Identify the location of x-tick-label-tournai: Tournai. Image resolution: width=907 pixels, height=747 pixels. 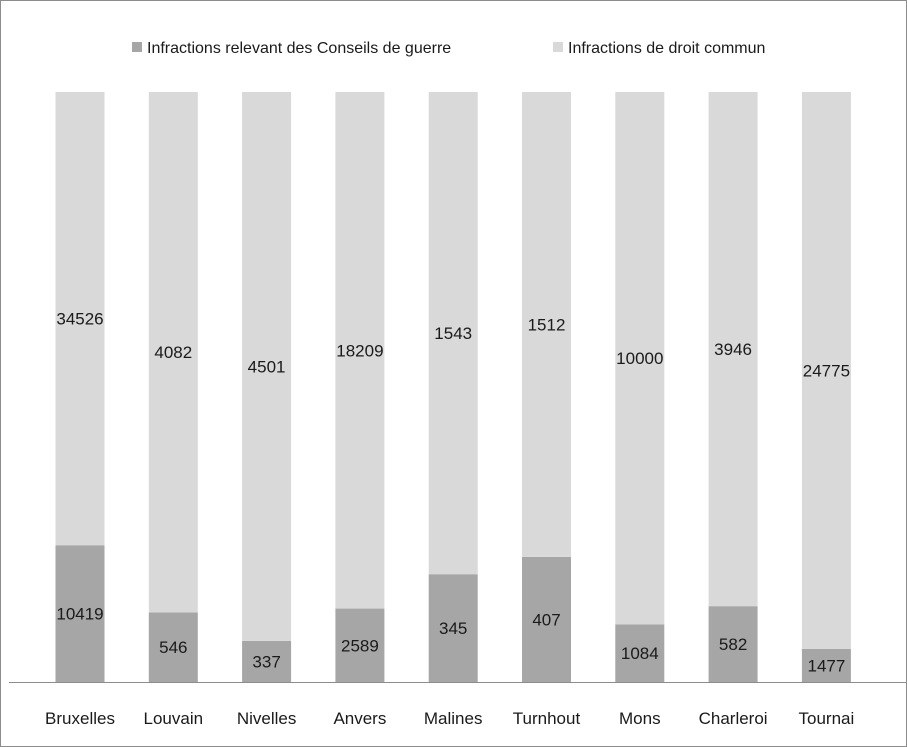
(827, 718).